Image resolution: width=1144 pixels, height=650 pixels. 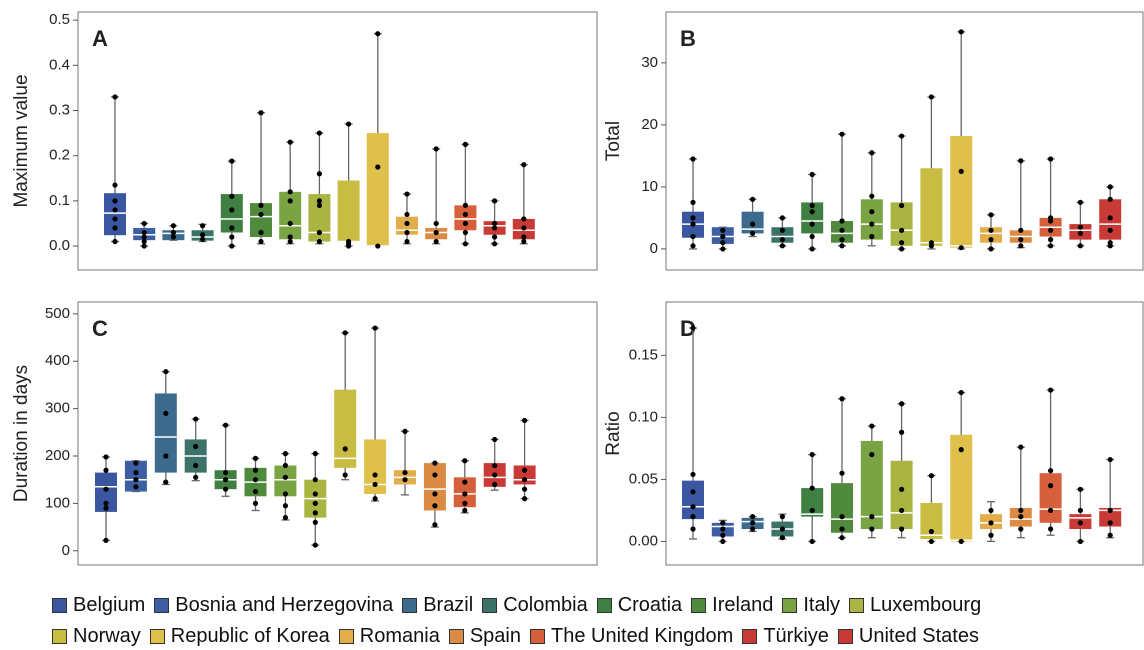 I want to click on legend-item: Brazil, so click(x=437, y=605).